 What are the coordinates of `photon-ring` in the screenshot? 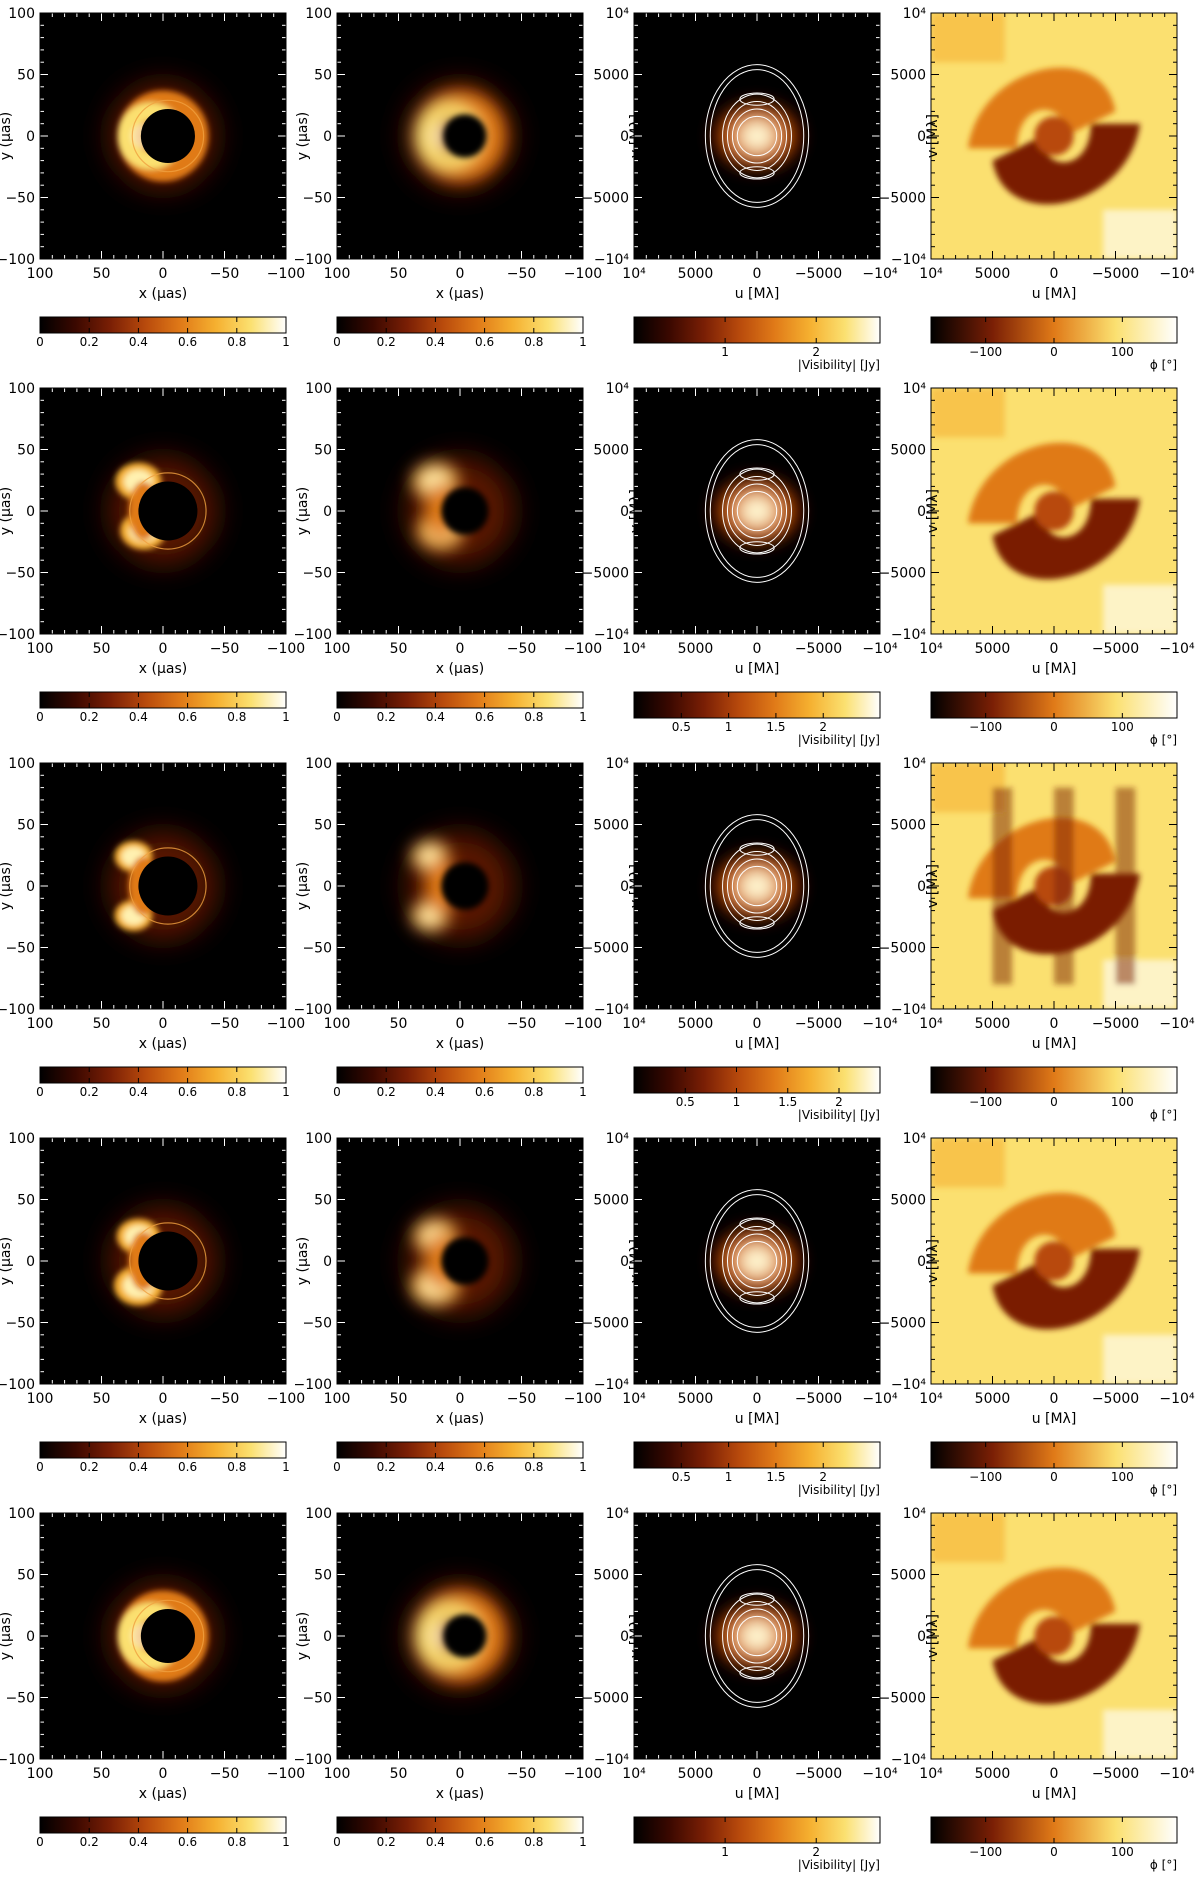 It's located at (168, 886).